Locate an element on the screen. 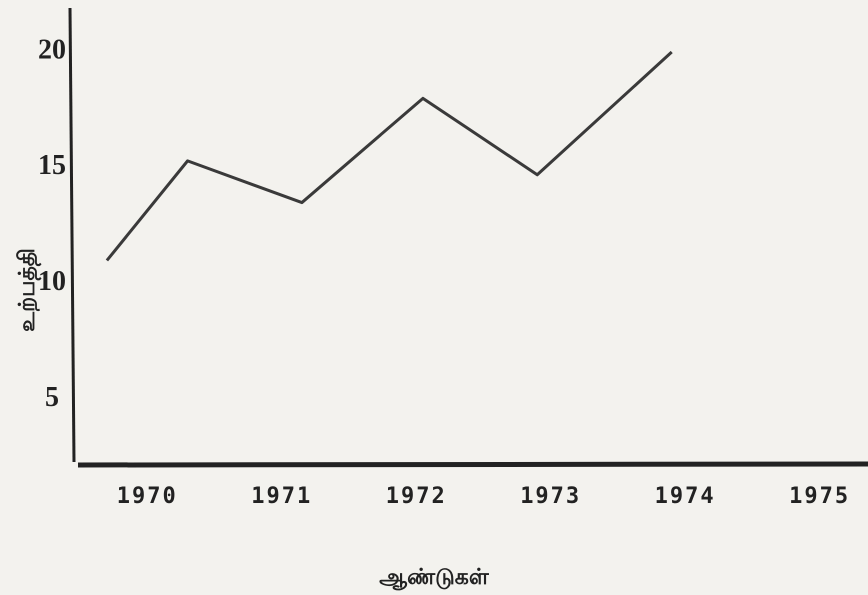 This screenshot has width=868, height=595. y-tick-label: 15 is located at coordinates (52, 165).